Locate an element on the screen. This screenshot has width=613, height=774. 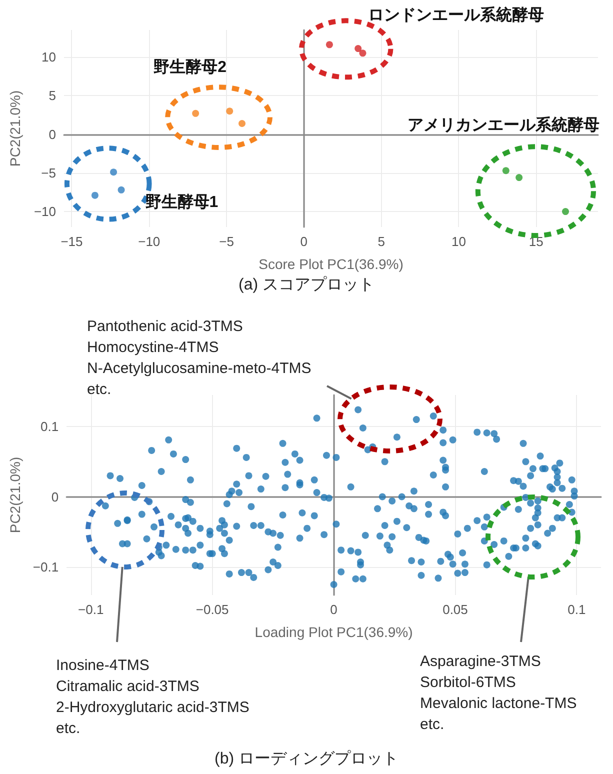
series-label: 野生酵母1 is located at coordinates (181, 202).